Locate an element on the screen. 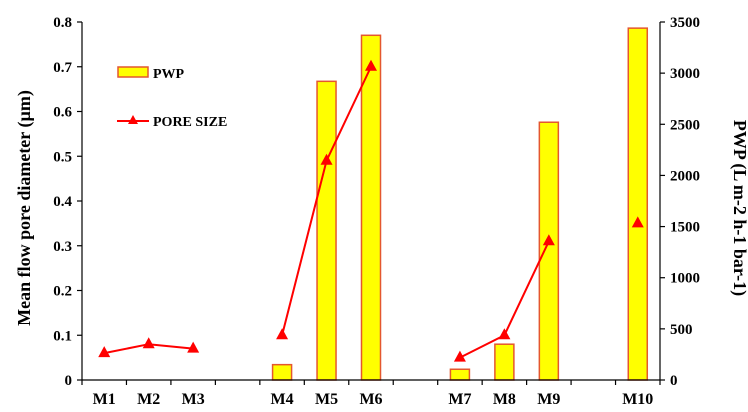 Image resolution: width=748 pixels, height=412 pixels. x-tick-label: M7 is located at coordinates (459, 399).